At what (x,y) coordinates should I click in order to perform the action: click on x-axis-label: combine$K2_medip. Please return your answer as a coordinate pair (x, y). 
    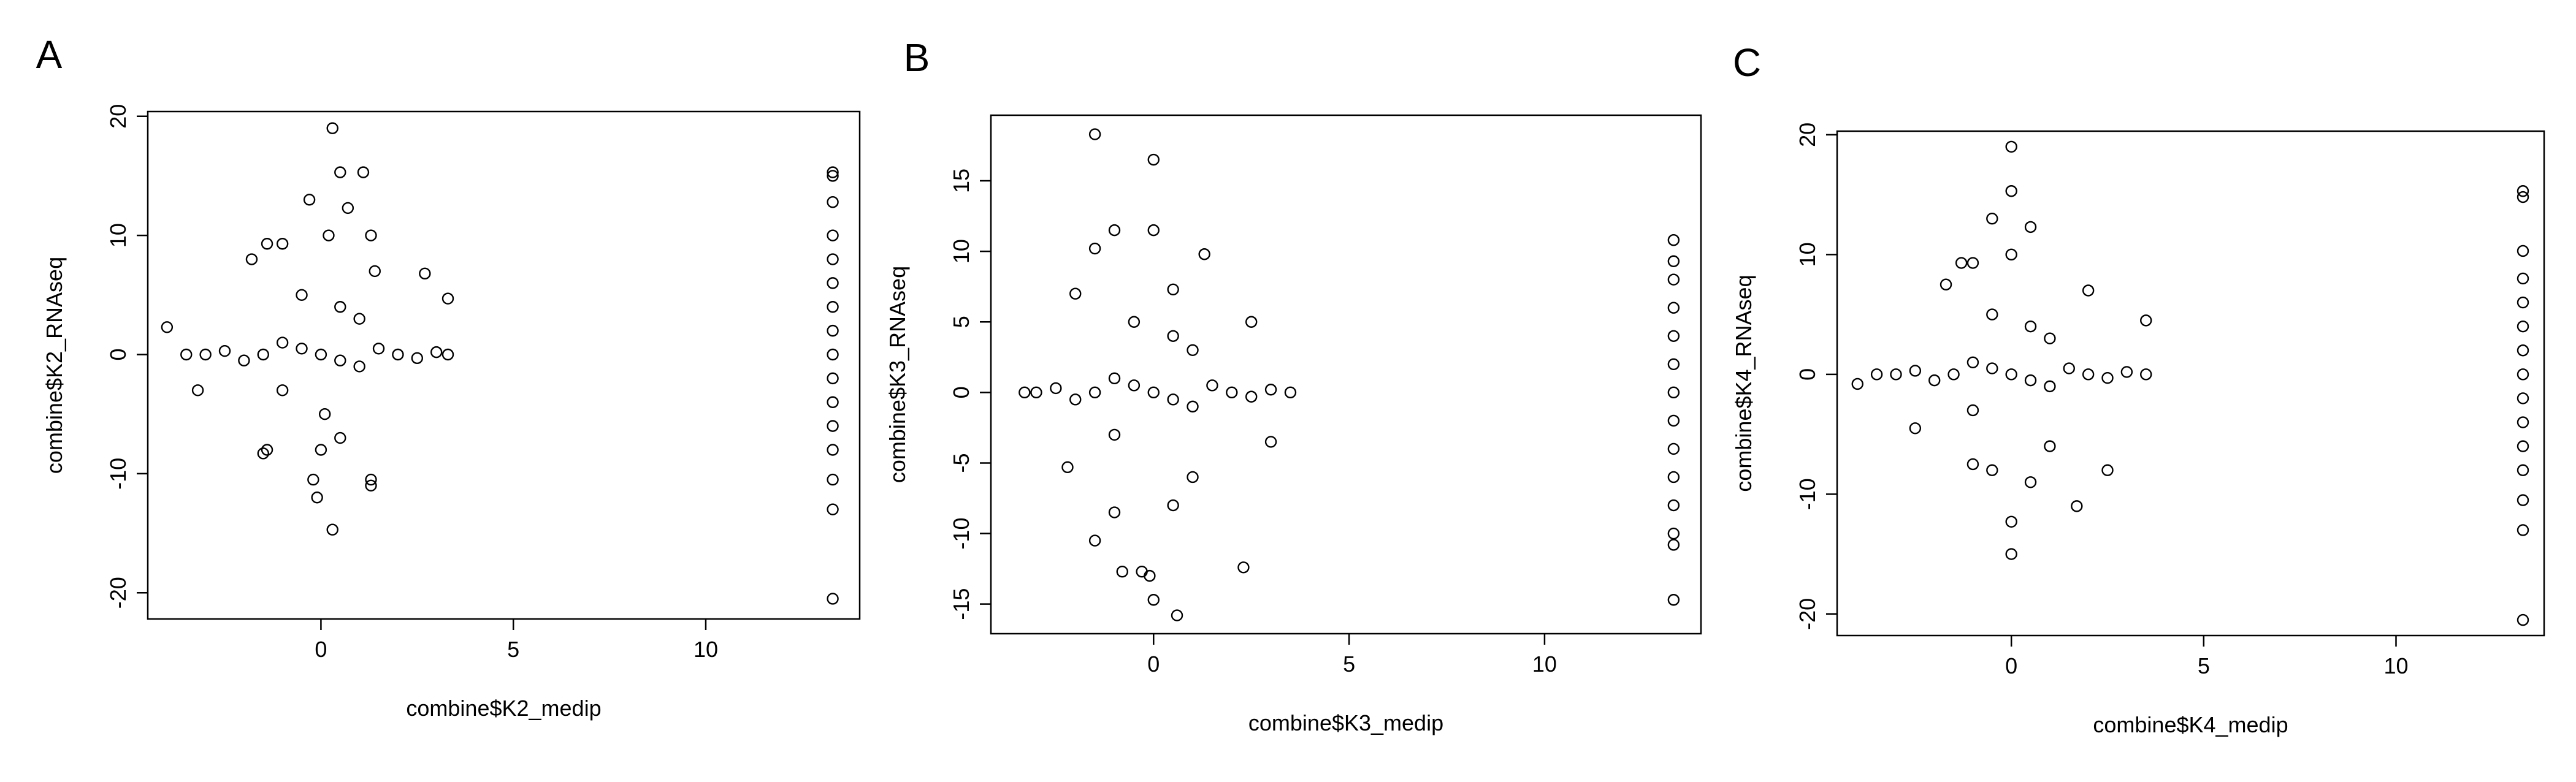
    Looking at the image, I should click on (503, 708).